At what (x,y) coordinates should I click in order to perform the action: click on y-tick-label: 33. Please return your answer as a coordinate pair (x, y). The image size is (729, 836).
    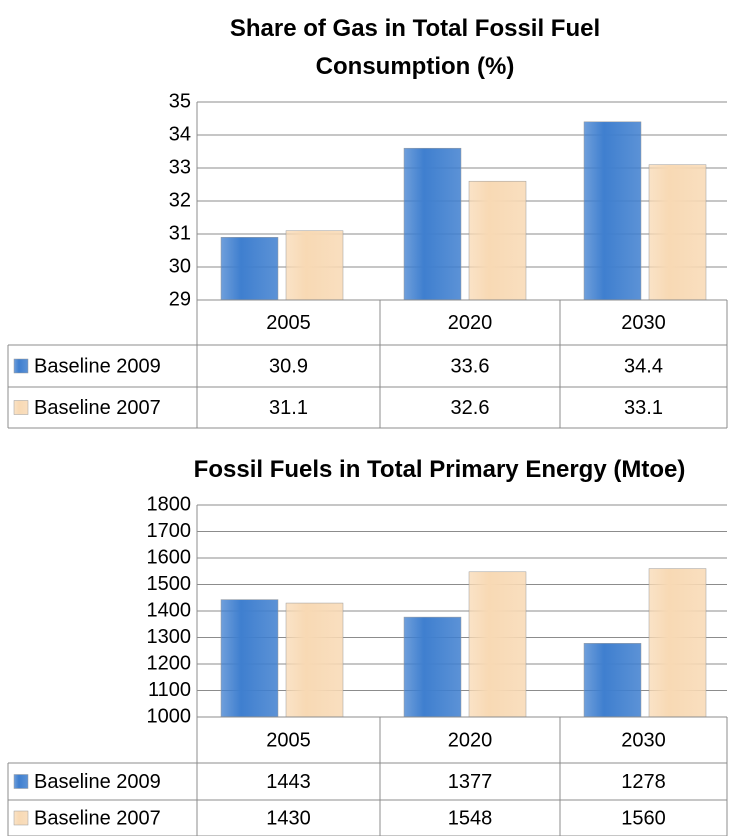
    Looking at the image, I should click on (180, 167).